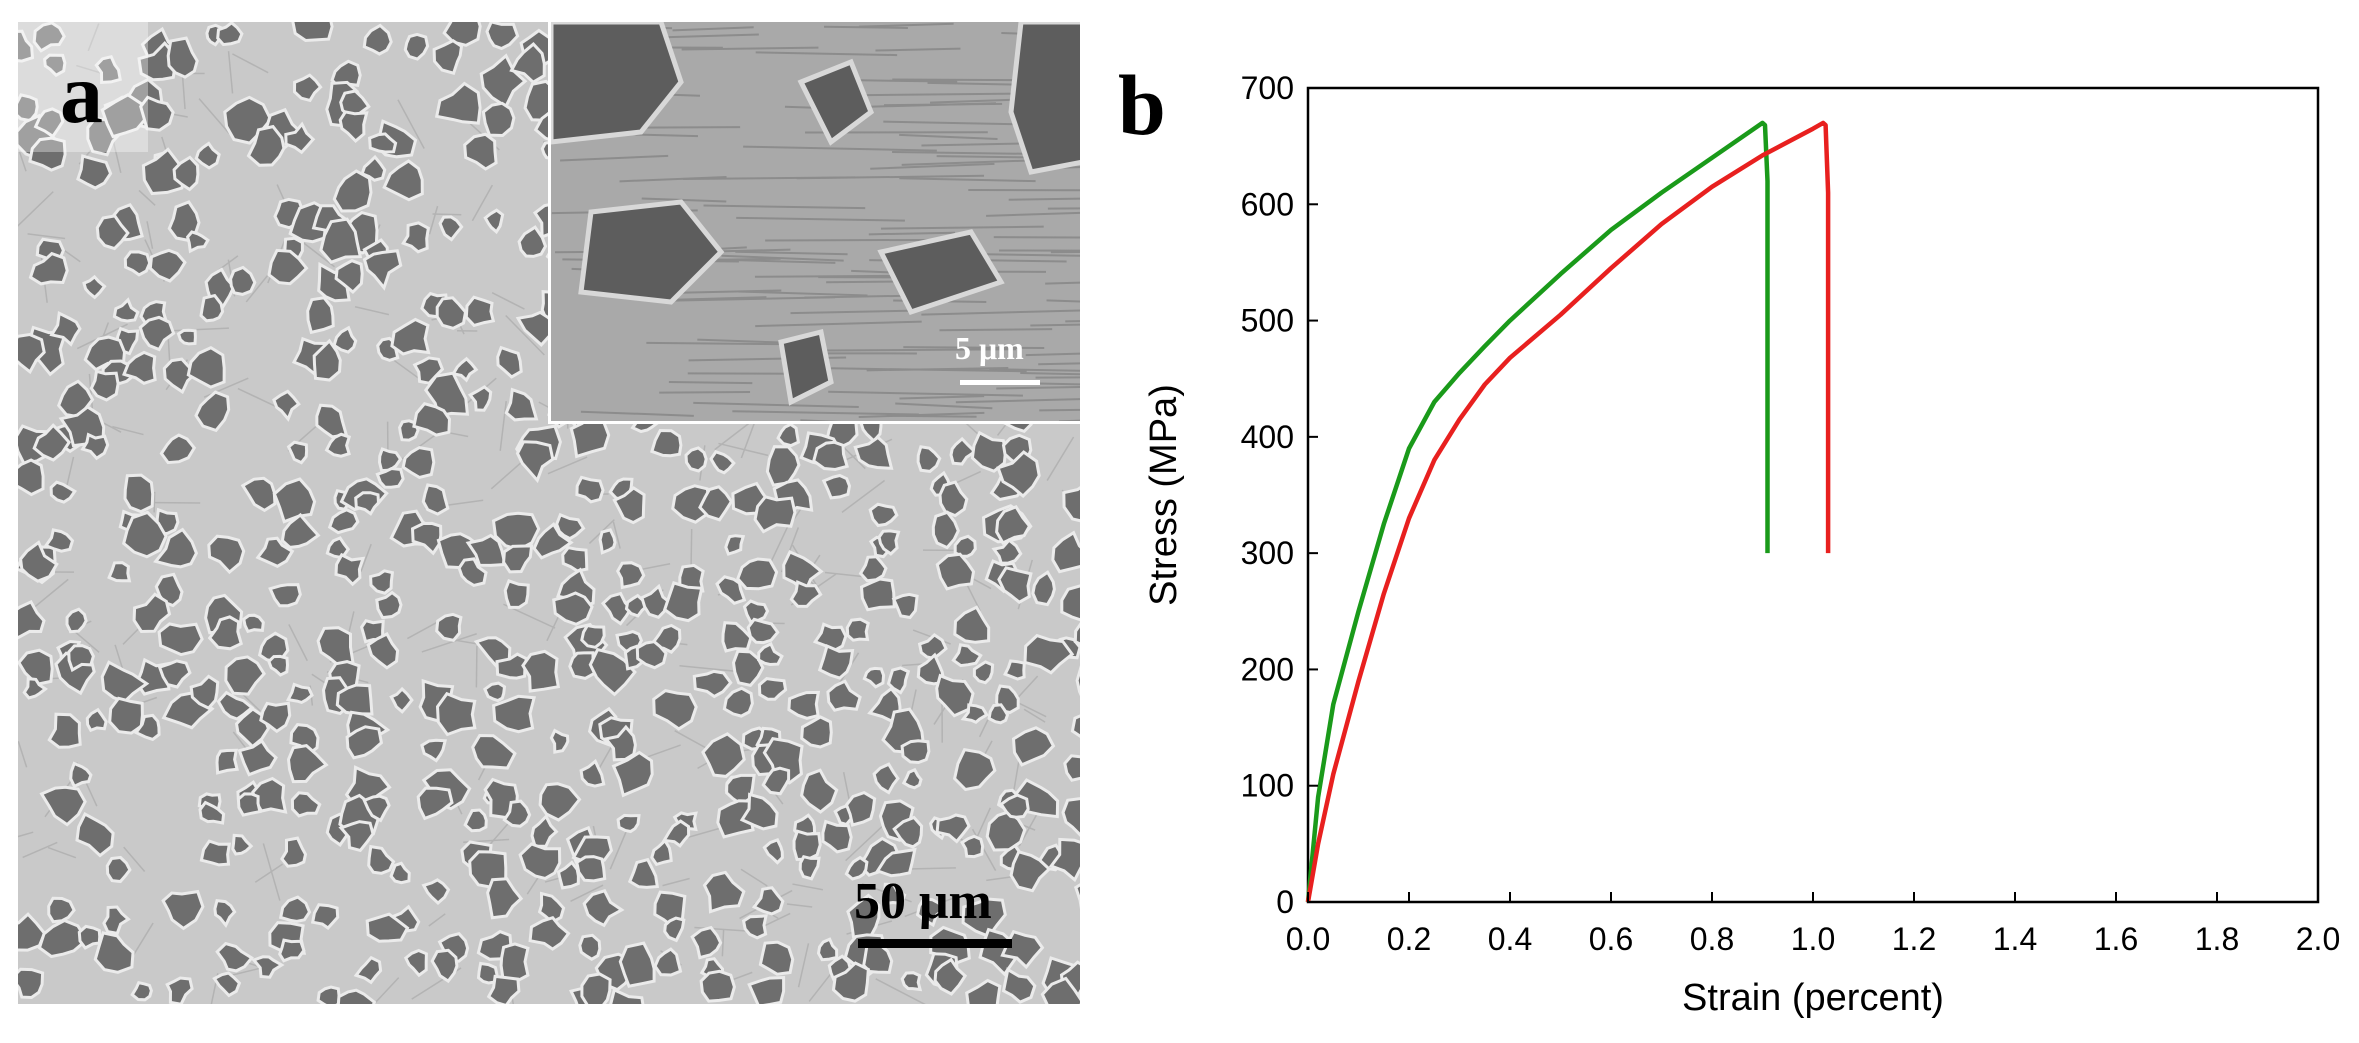  I want to click on micrograph-inset, so click(814, 223).